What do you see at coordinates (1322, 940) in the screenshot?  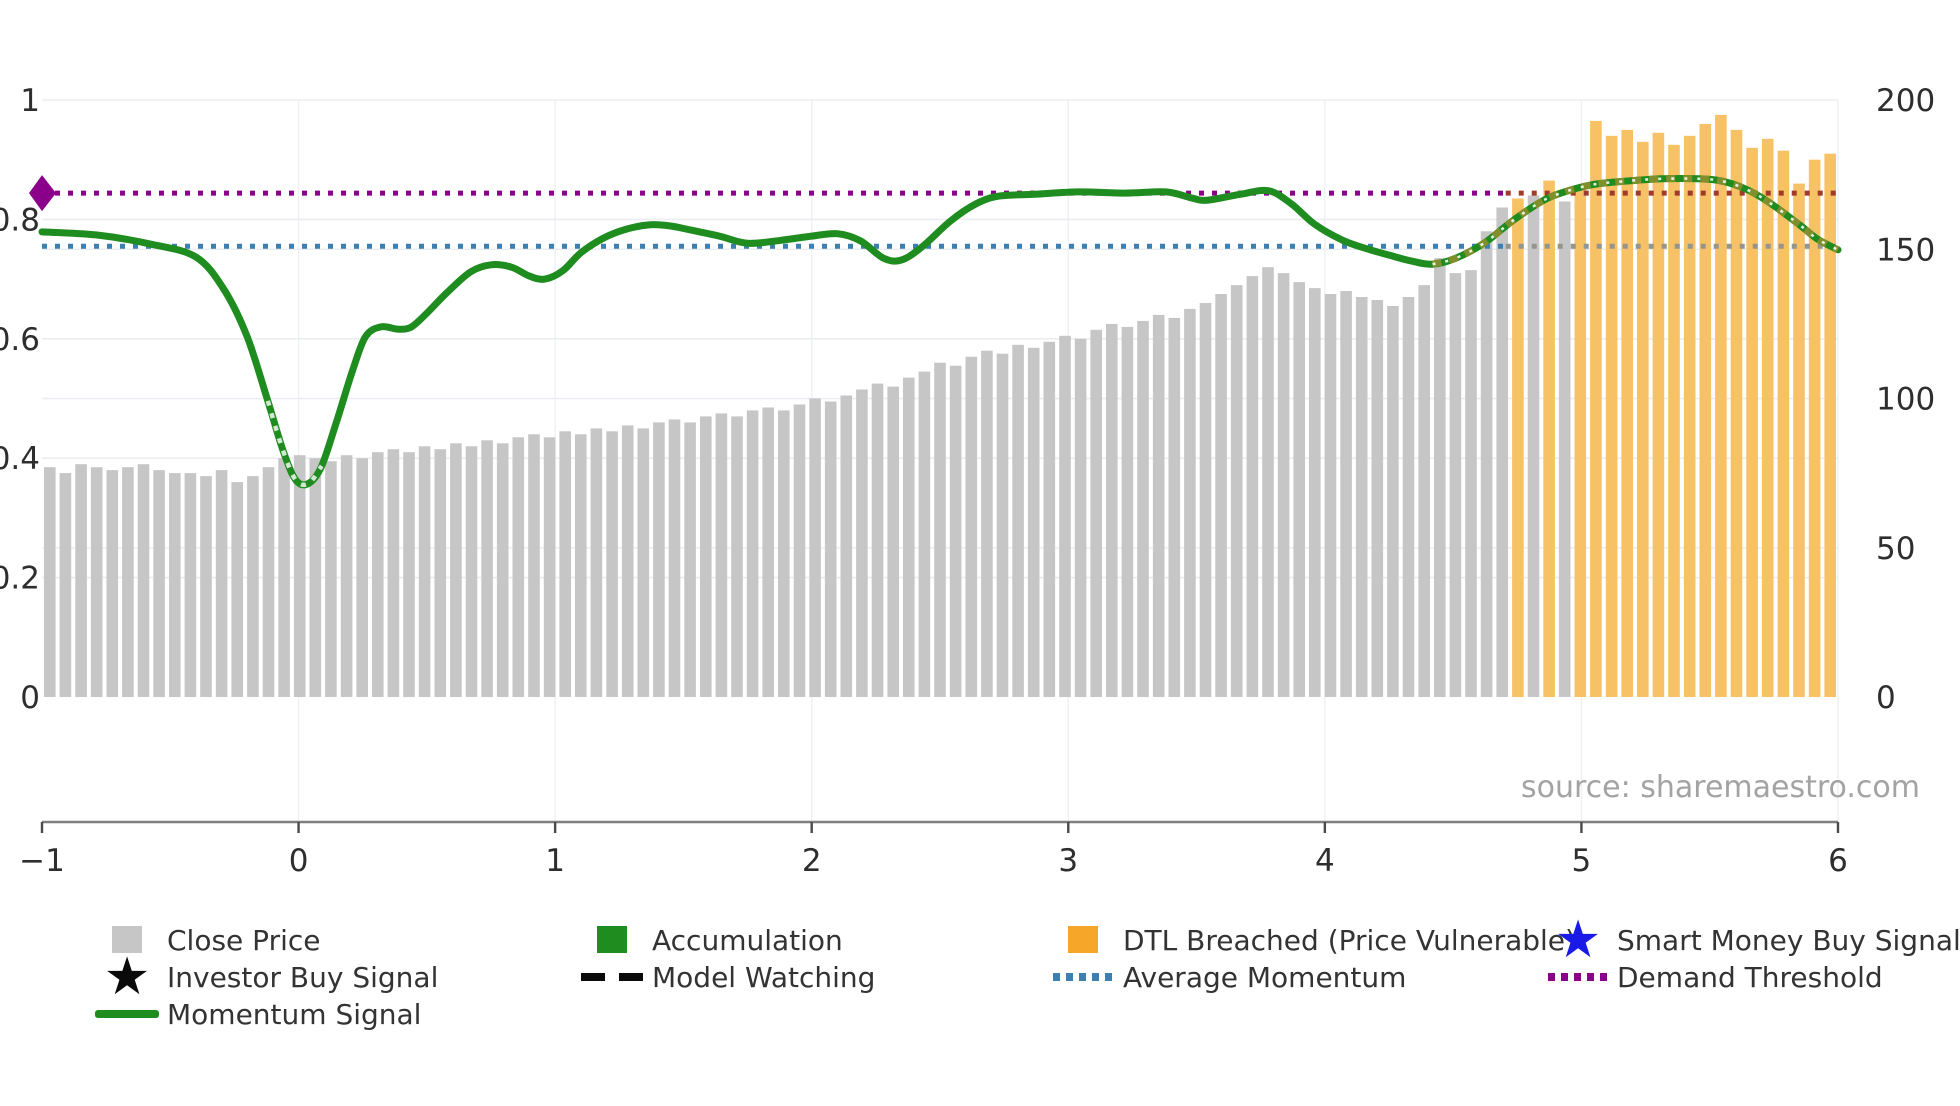 I see `legend-item-dtl-breached: DTL Breached (Price Vulnerable)` at bounding box center [1322, 940].